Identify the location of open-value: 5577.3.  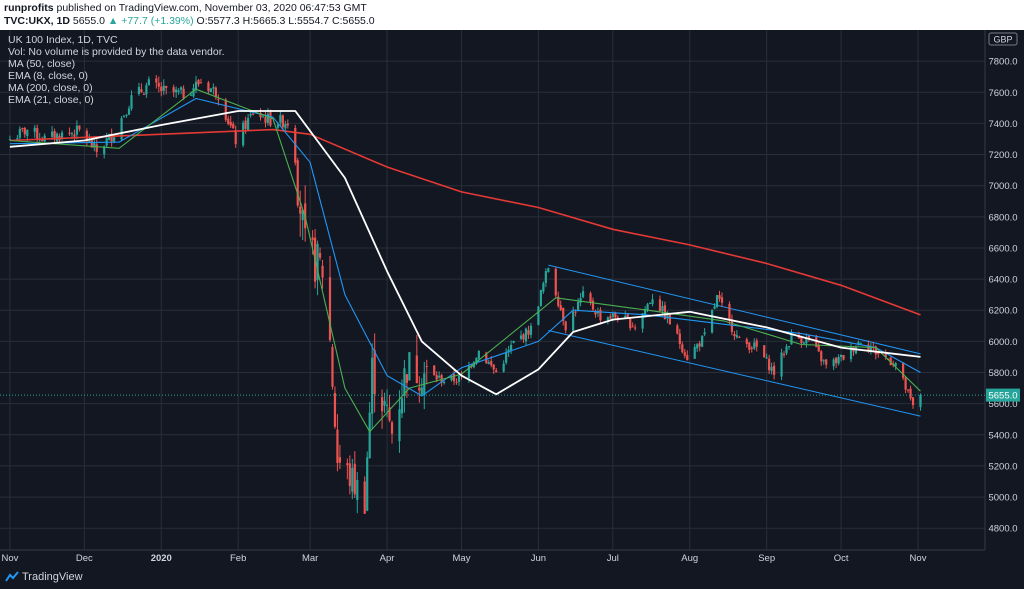
(223, 21).